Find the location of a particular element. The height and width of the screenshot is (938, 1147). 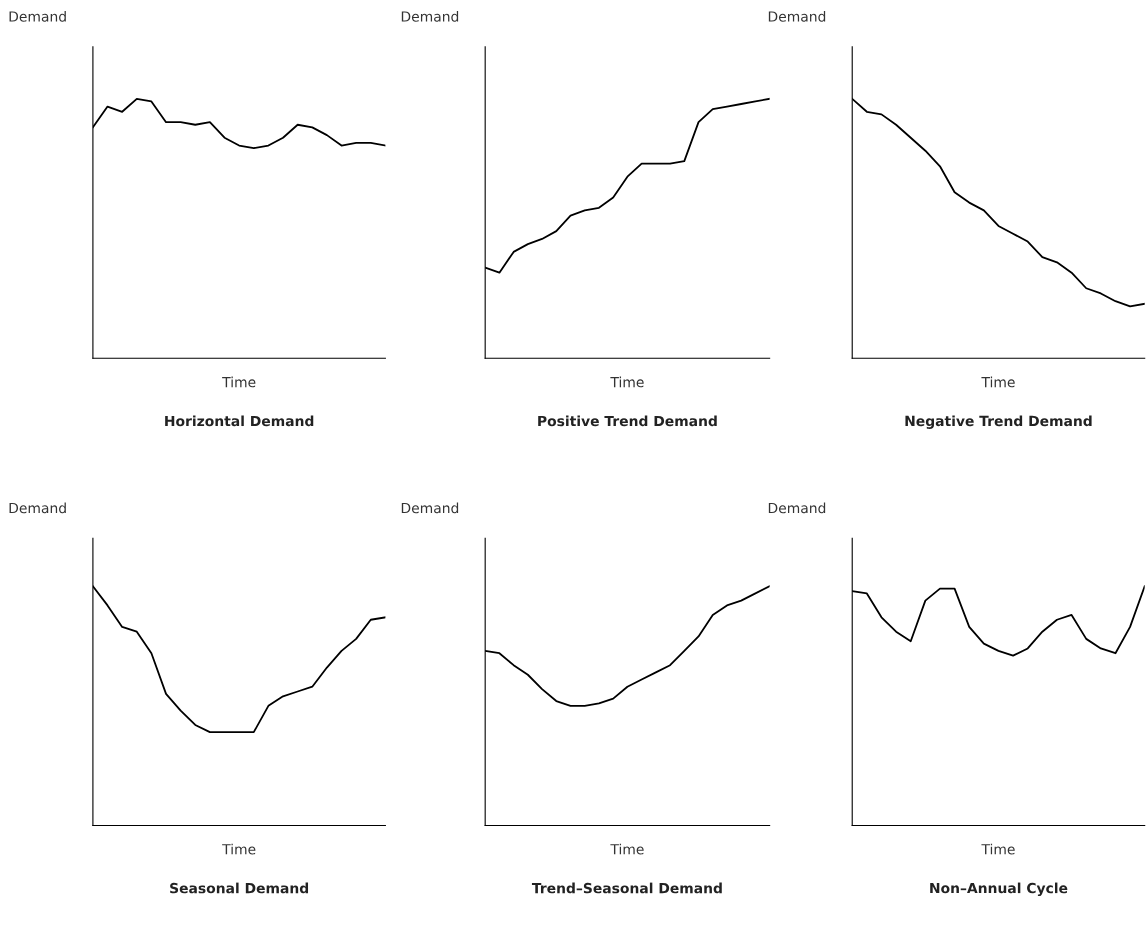

text: Negative Trend Demand is located at coordinates (998, 422).